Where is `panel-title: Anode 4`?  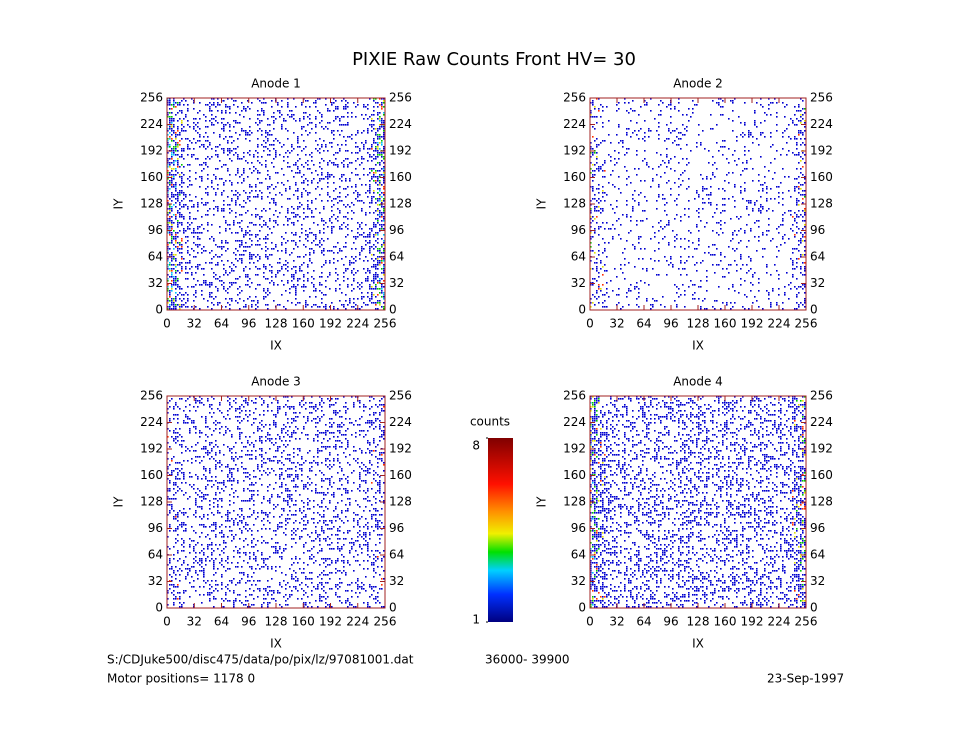
panel-title: Anode 4 is located at coordinates (698, 382).